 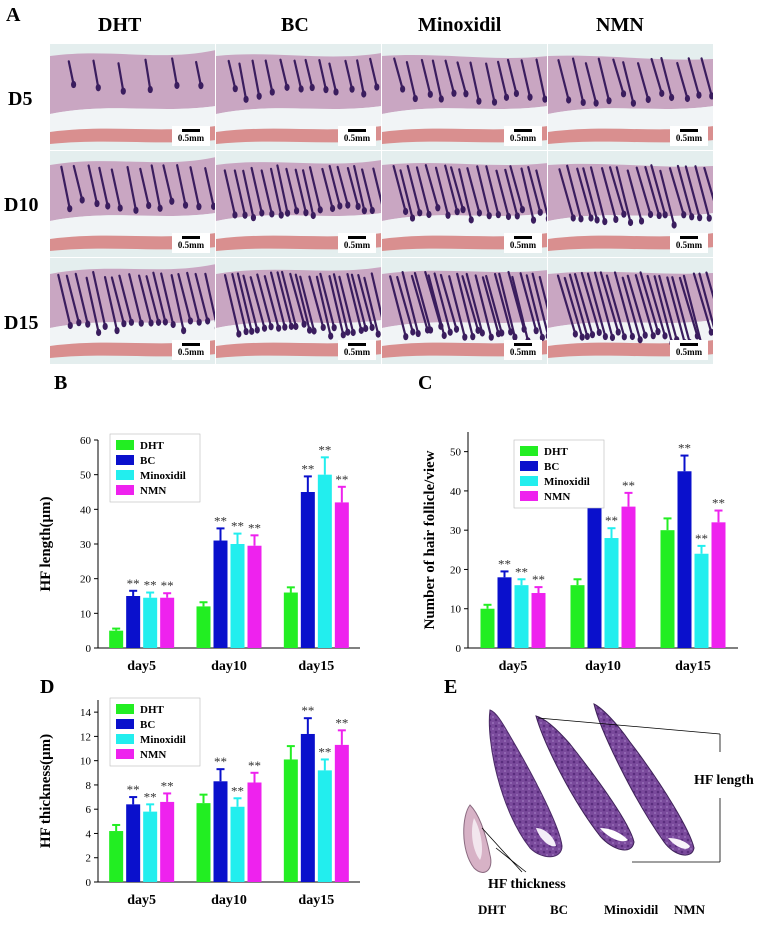 I want to click on panel-b-letter: B, so click(x=61, y=383).